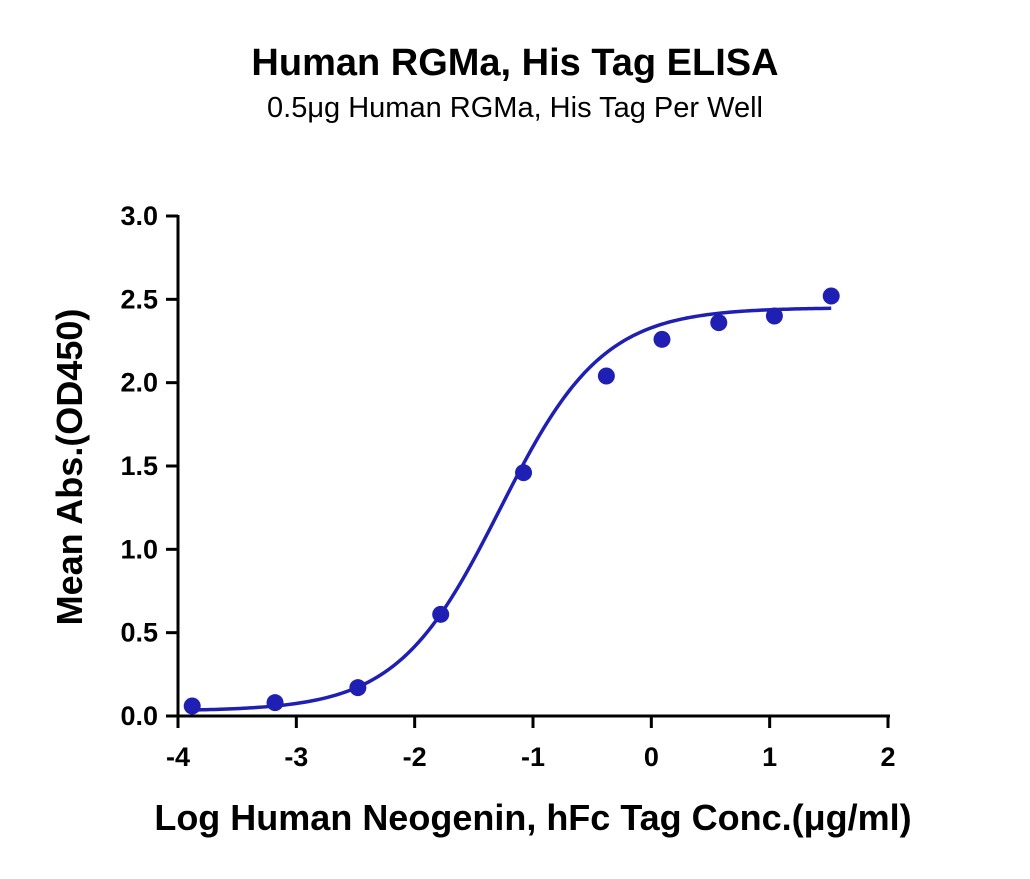 This screenshot has width=1030, height=879. What do you see at coordinates (415, 757) in the screenshot?
I see `x-tick-label: -2` at bounding box center [415, 757].